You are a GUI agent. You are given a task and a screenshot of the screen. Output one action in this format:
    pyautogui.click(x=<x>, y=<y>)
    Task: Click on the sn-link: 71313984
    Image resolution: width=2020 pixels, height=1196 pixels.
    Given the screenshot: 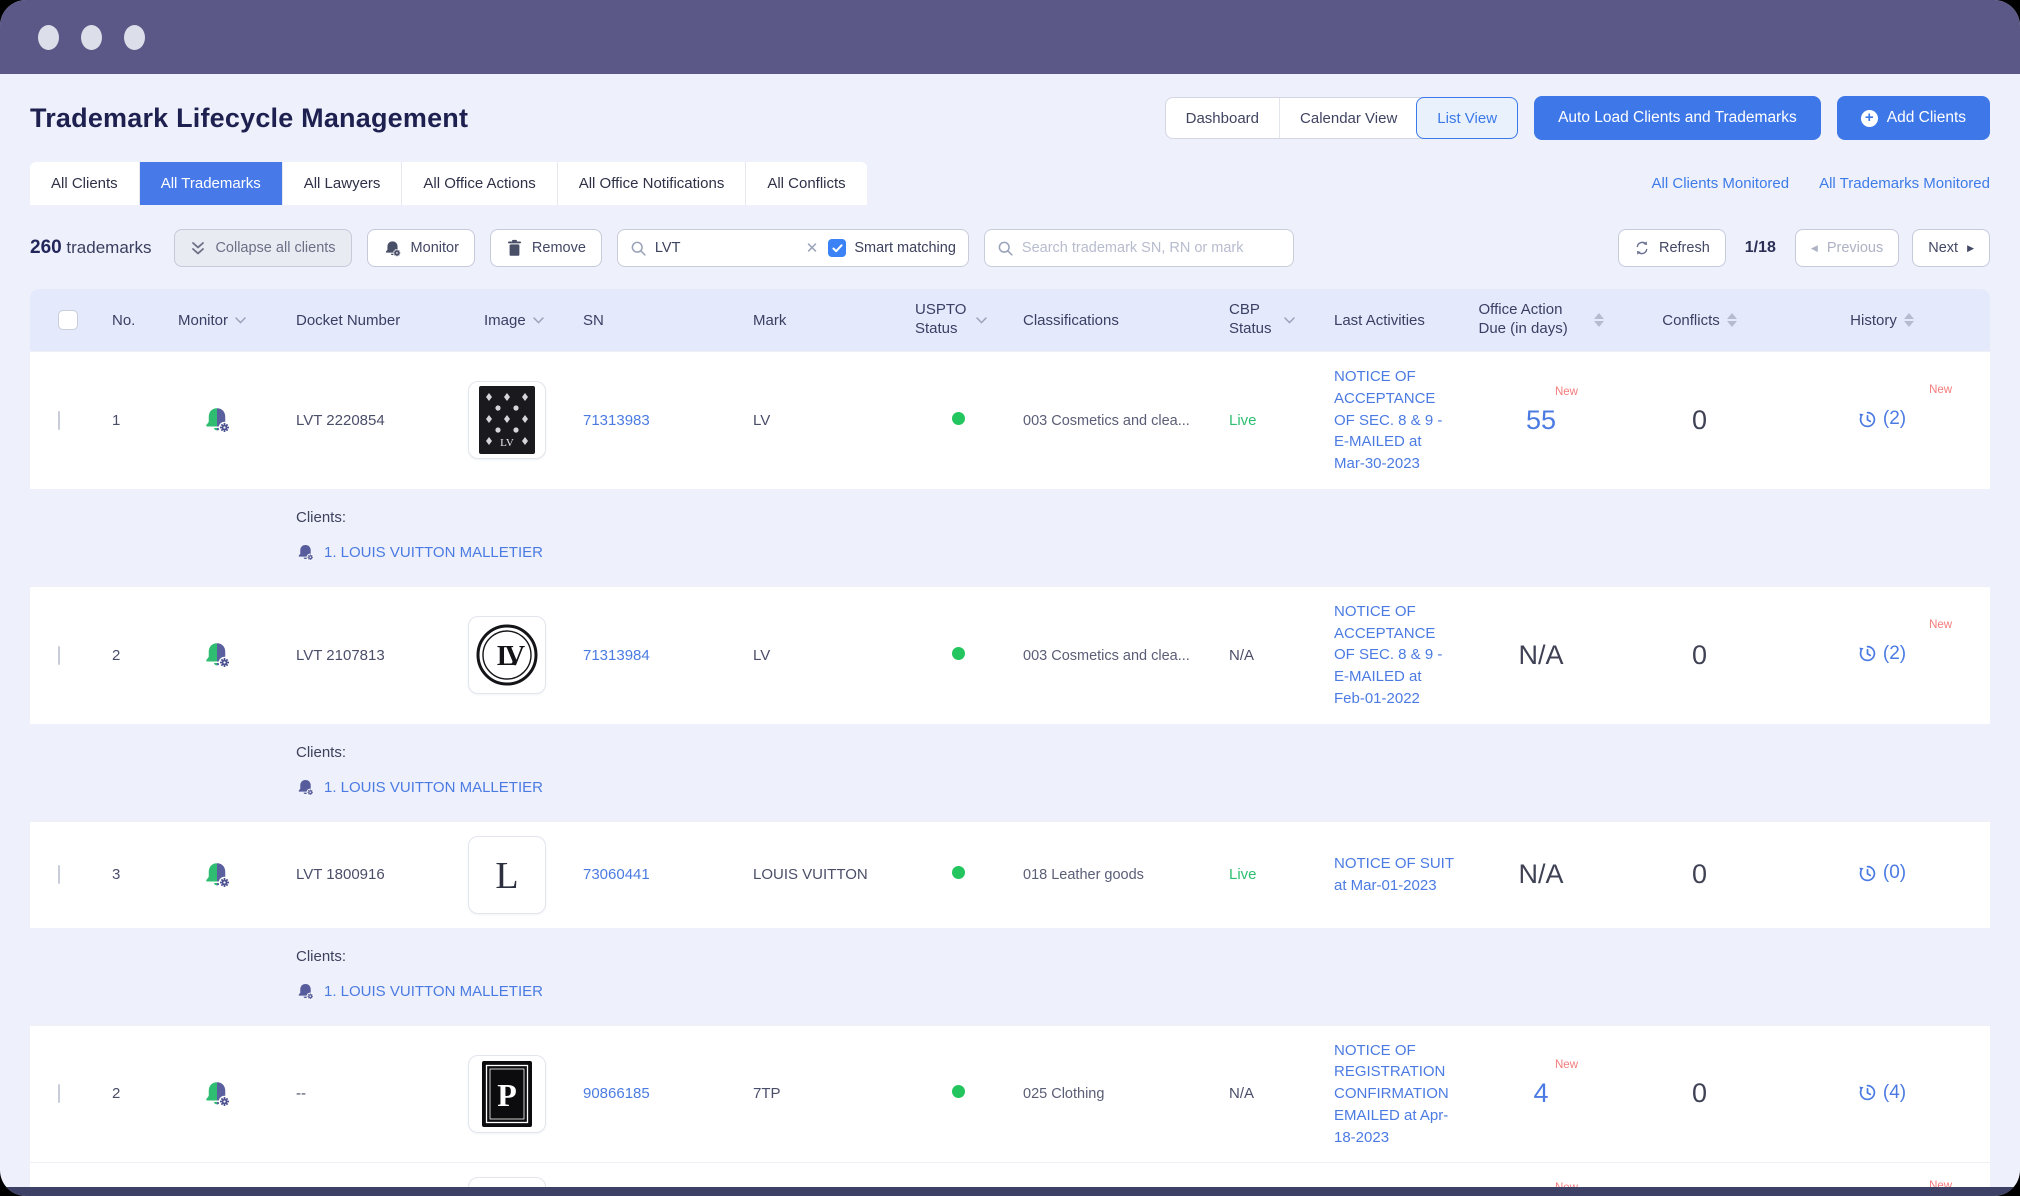 What is the action you would take?
    pyautogui.click(x=616, y=655)
    